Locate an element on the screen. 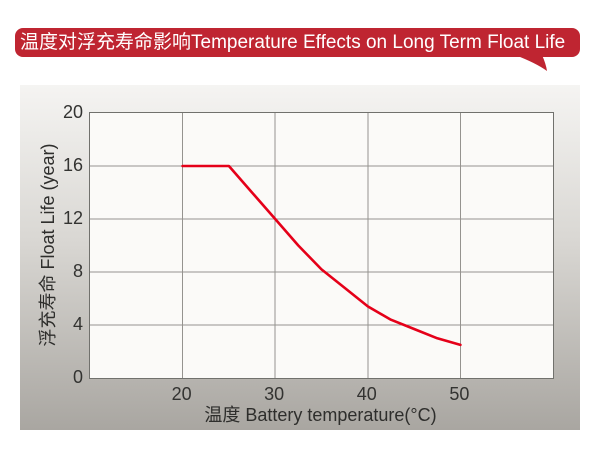  banner-tail-pointer is located at coordinates (531, 63).